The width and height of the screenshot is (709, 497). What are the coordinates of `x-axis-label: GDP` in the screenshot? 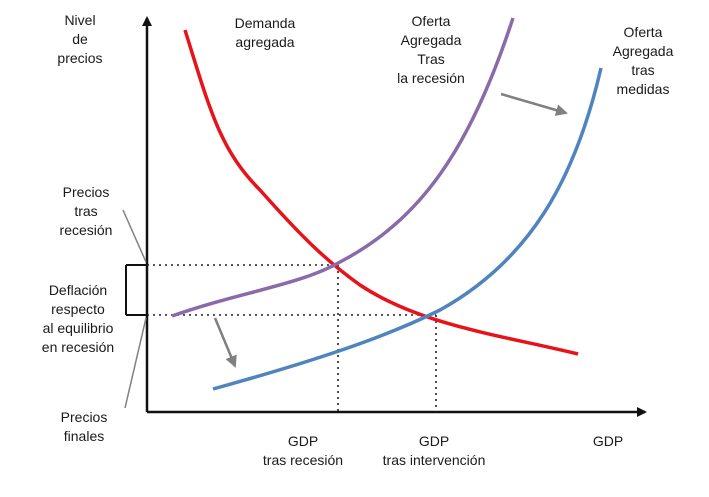 It's located at (608, 441).